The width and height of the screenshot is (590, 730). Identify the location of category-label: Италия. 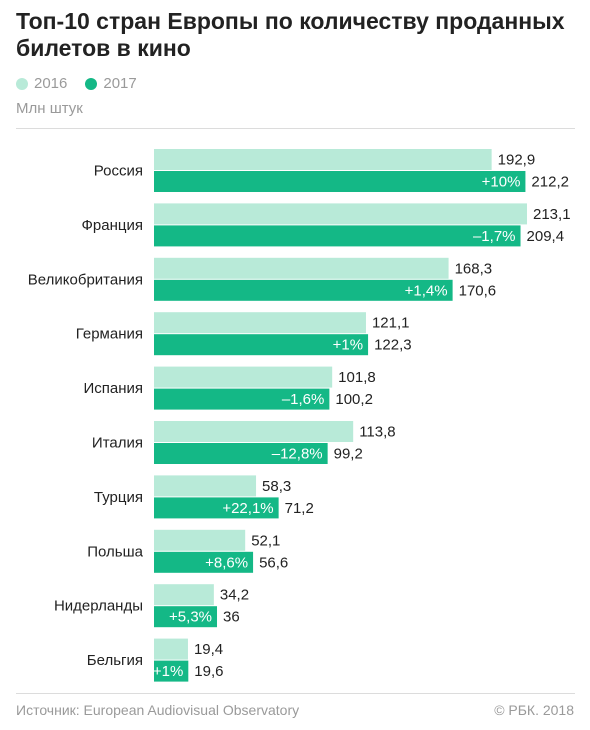
(117, 443).